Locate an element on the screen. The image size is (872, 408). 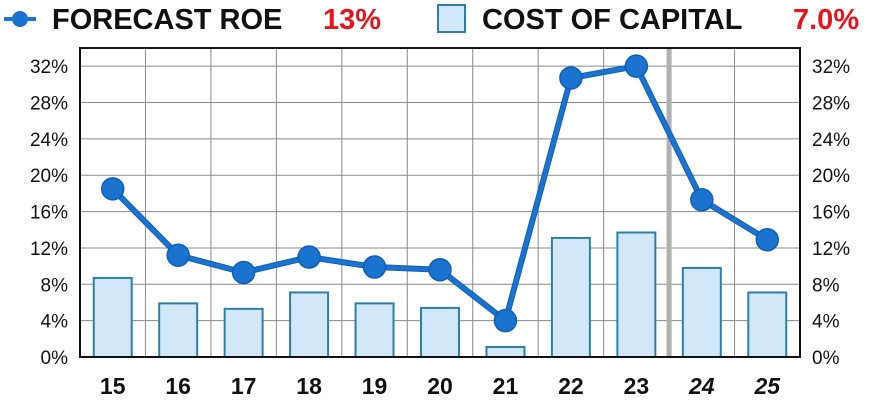
x-tick-label: 21 is located at coordinates (506, 386).